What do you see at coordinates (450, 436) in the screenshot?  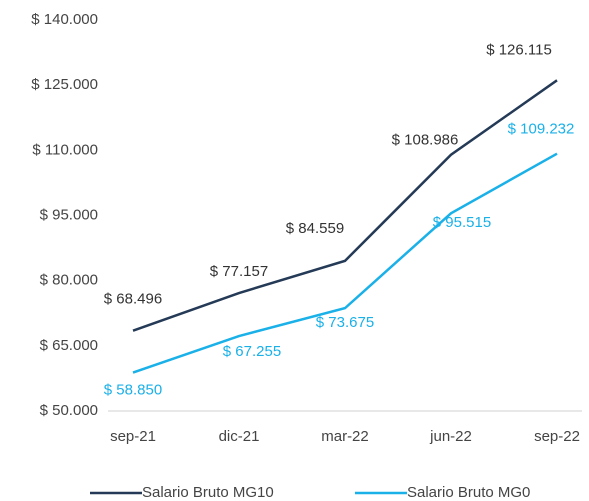 I see `x-tick-label: jun-22` at bounding box center [450, 436].